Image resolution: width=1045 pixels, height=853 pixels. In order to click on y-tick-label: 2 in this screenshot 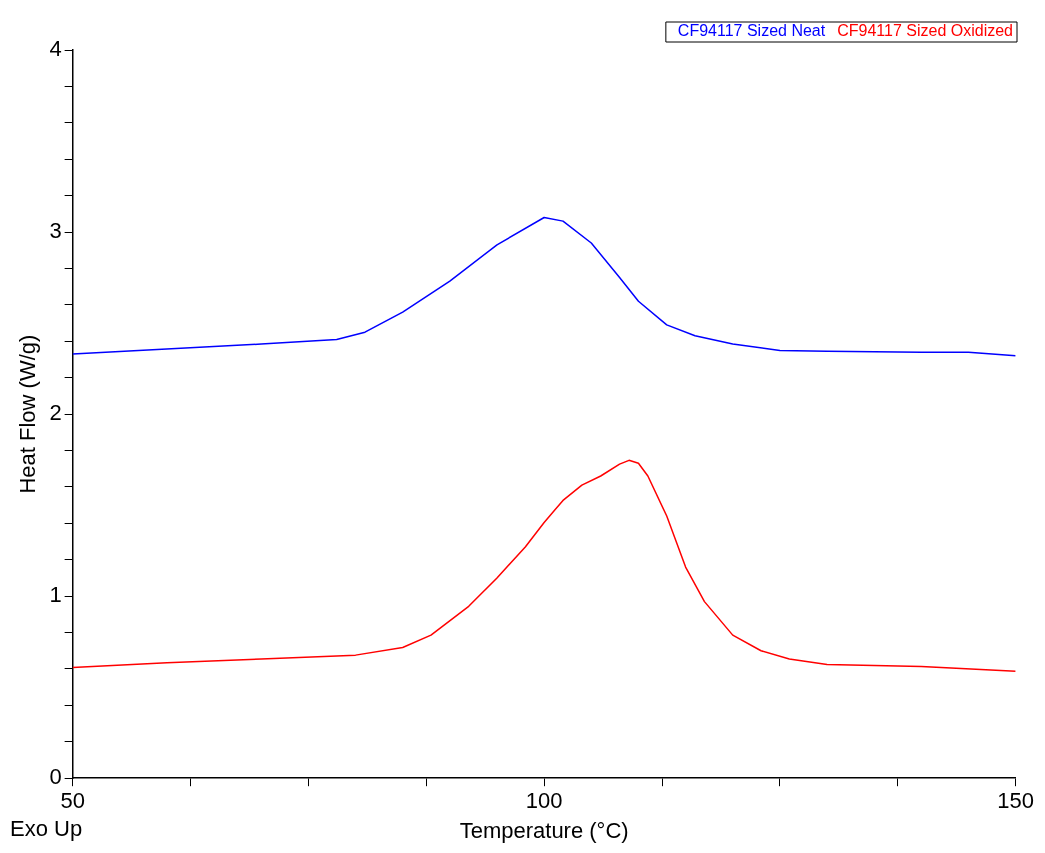, I will do `click(55, 413)`.